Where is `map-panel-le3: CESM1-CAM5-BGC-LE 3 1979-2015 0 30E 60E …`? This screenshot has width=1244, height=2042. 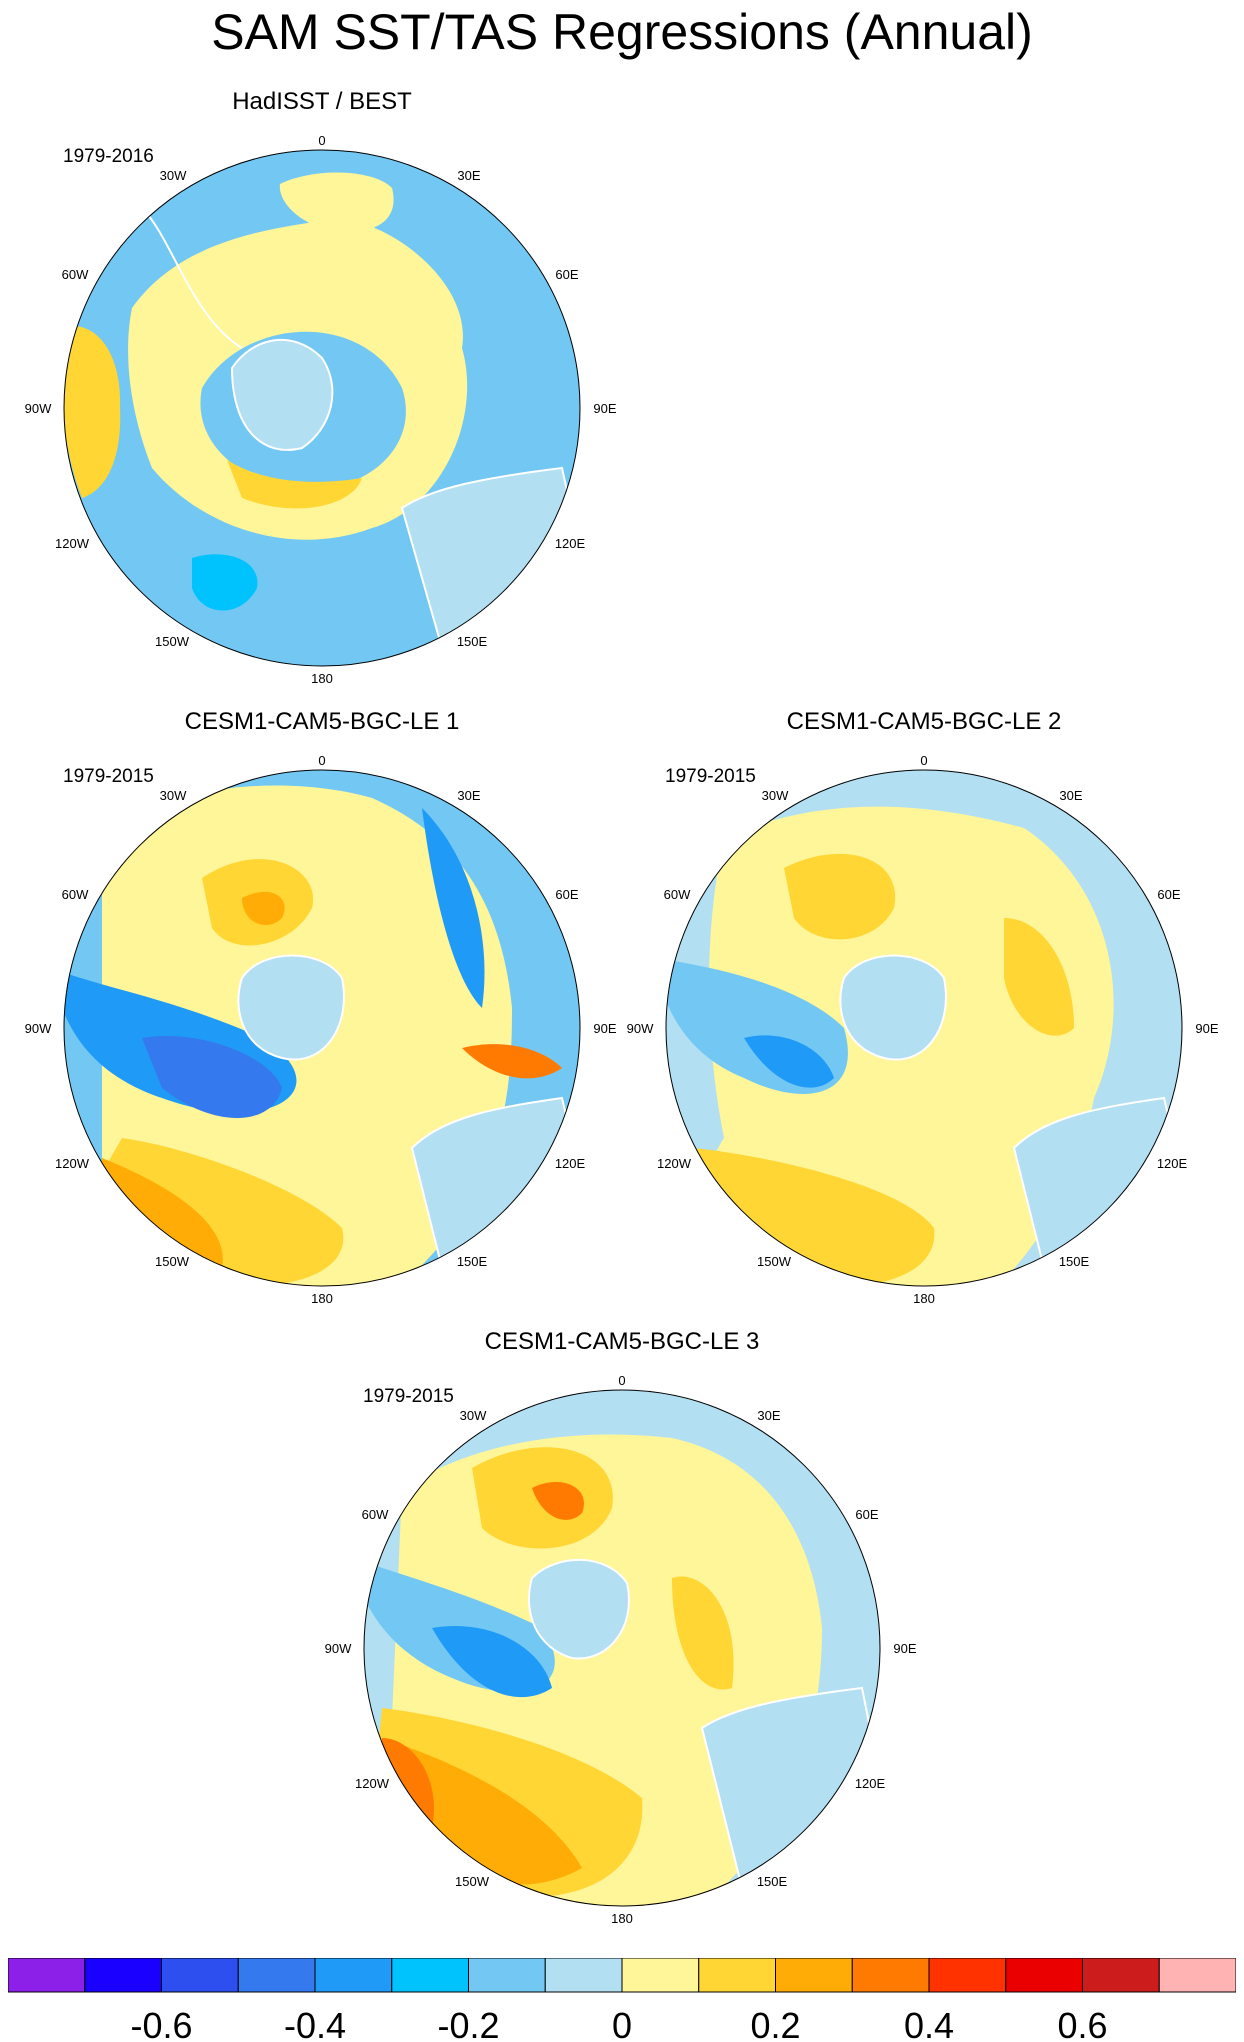 map-panel-le3: CESM1-CAM5-BGC-LE 3 1979-2015 0 30E 60E … is located at coordinates (621, 1628).